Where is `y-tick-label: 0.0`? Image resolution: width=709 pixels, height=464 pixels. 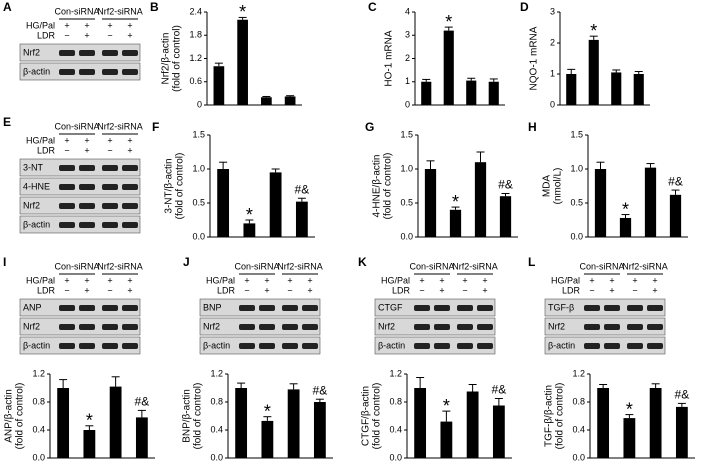
y-tick-label: 0.0 is located at coordinates (406, 236).